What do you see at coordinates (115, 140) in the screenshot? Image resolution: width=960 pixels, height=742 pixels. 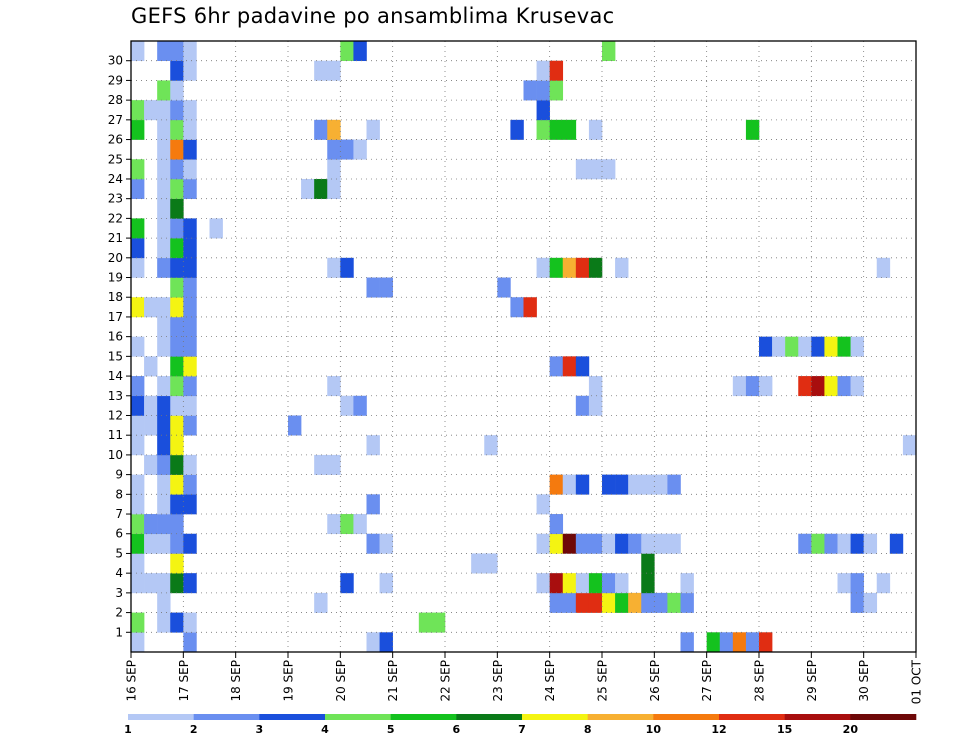 I see `y-tick-label: 26` at bounding box center [115, 140].